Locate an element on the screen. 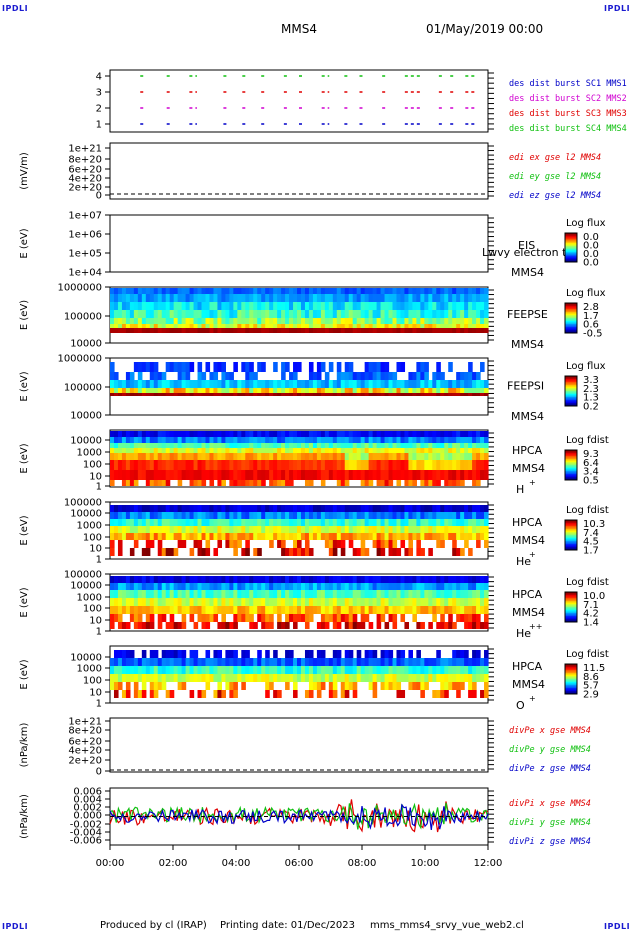 The width and height of the screenshot is (630, 934). hpca_o-colorbar-cell is located at coordinates (571, 681).